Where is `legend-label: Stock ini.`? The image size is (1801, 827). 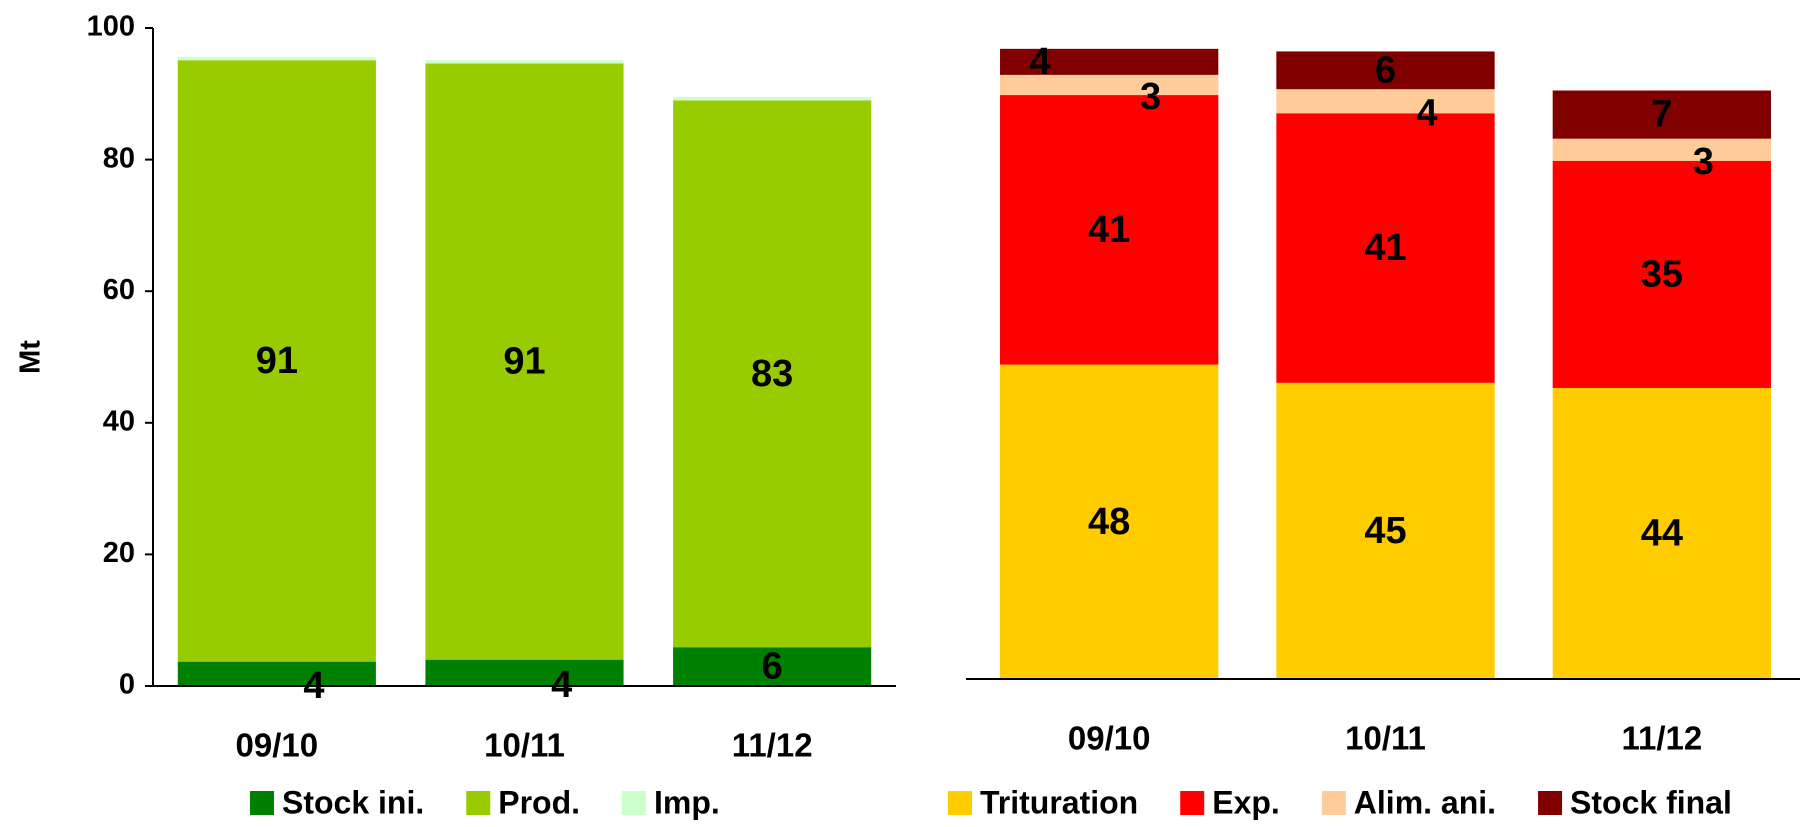
legend-label: Stock ini. is located at coordinates (353, 802).